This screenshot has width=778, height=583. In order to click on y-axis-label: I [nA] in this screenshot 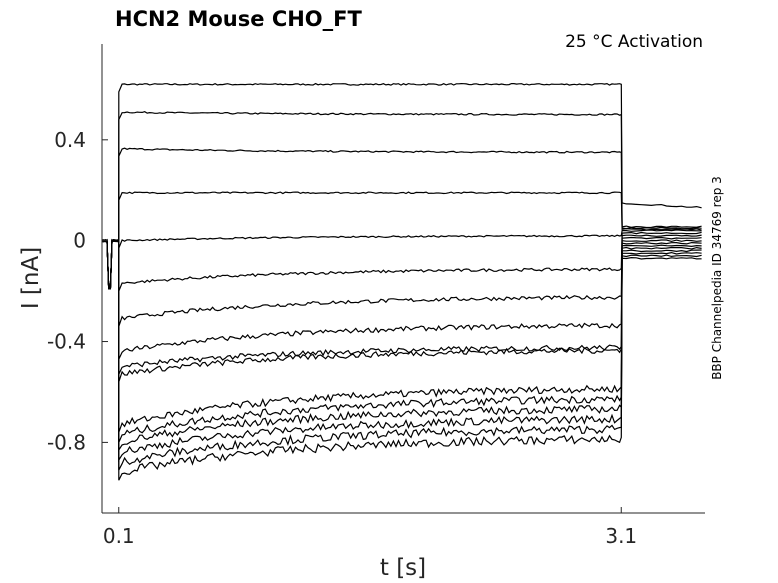, I will do `click(31, 278)`.